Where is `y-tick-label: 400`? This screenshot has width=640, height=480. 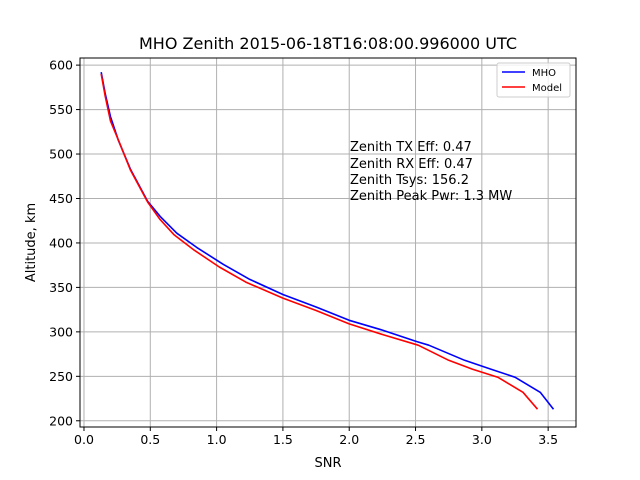
y-tick-label: 400 is located at coordinates (61, 242).